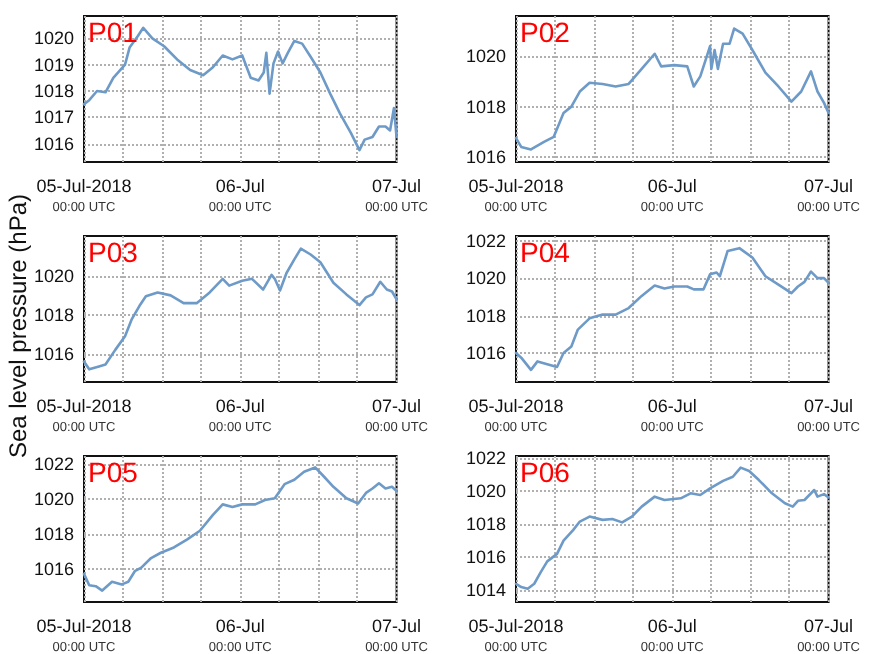  Describe the element at coordinates (113, 472) in the screenshot. I see `chart-title: P05` at that location.